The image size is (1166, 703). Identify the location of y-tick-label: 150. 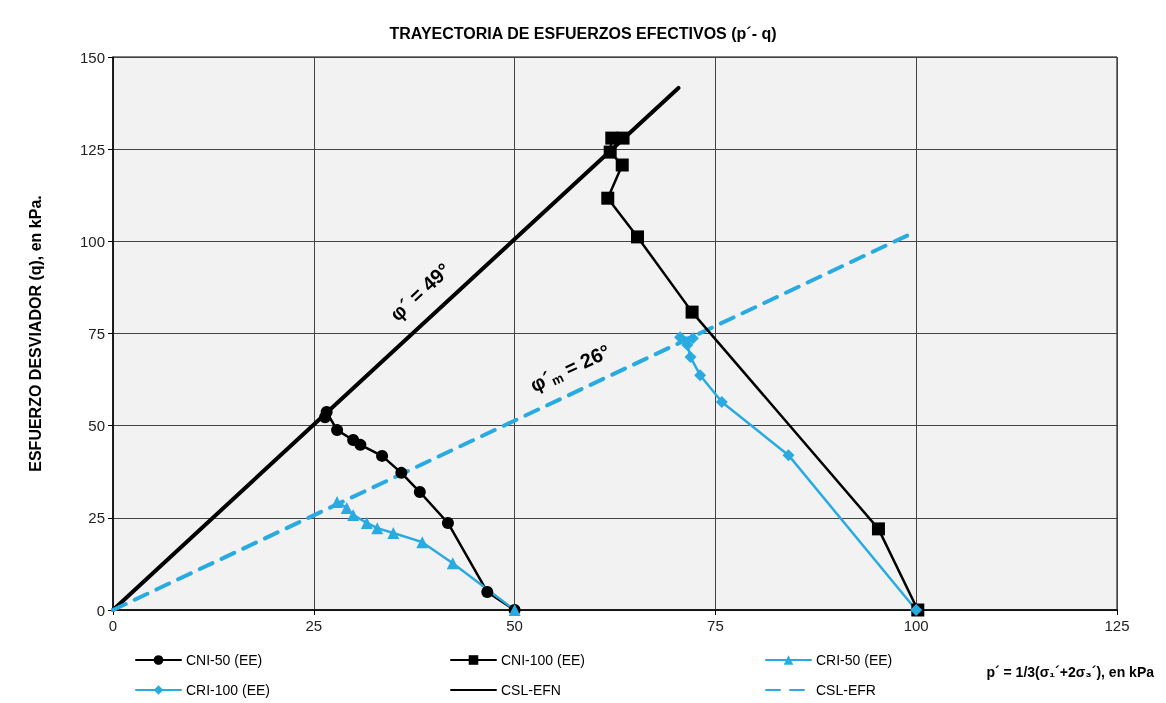
(92, 57).